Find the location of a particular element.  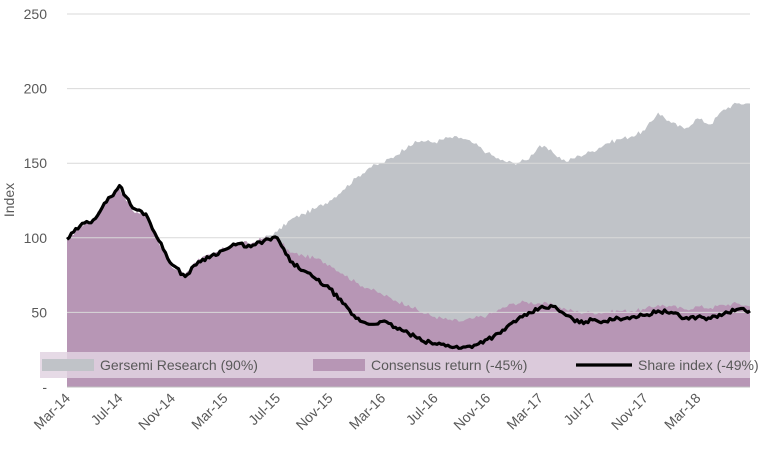

legend-label-2: Share index (-49%) is located at coordinates (698, 365).